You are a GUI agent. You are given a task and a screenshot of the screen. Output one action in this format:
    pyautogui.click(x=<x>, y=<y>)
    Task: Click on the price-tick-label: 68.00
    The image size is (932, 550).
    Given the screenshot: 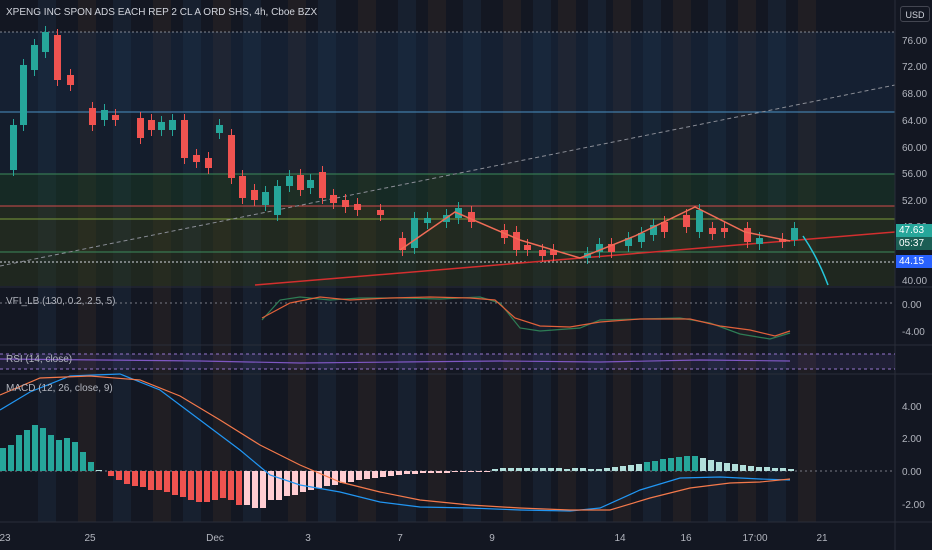 What is the action you would take?
    pyautogui.click(x=914, y=94)
    